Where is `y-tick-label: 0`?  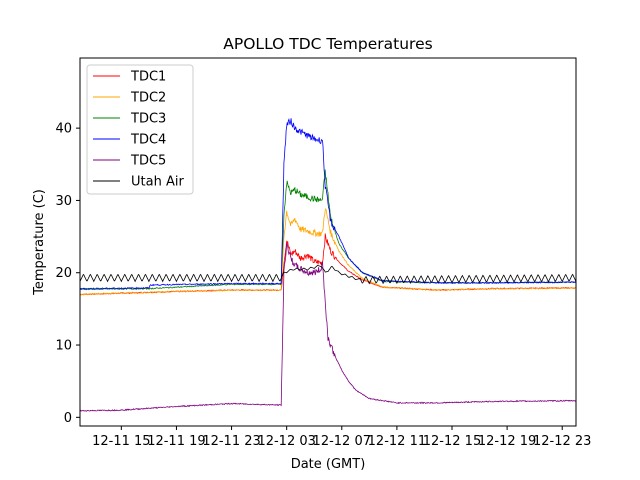
y-tick-label: 0 is located at coordinates (68, 418).